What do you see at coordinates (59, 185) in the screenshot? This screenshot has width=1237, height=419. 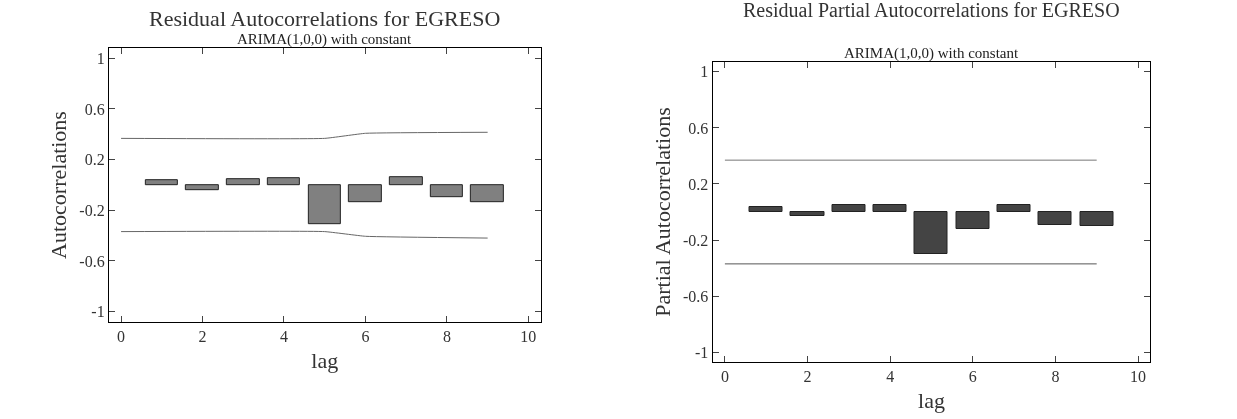 I see `y-axis-title: Autocorrelations` at bounding box center [59, 185].